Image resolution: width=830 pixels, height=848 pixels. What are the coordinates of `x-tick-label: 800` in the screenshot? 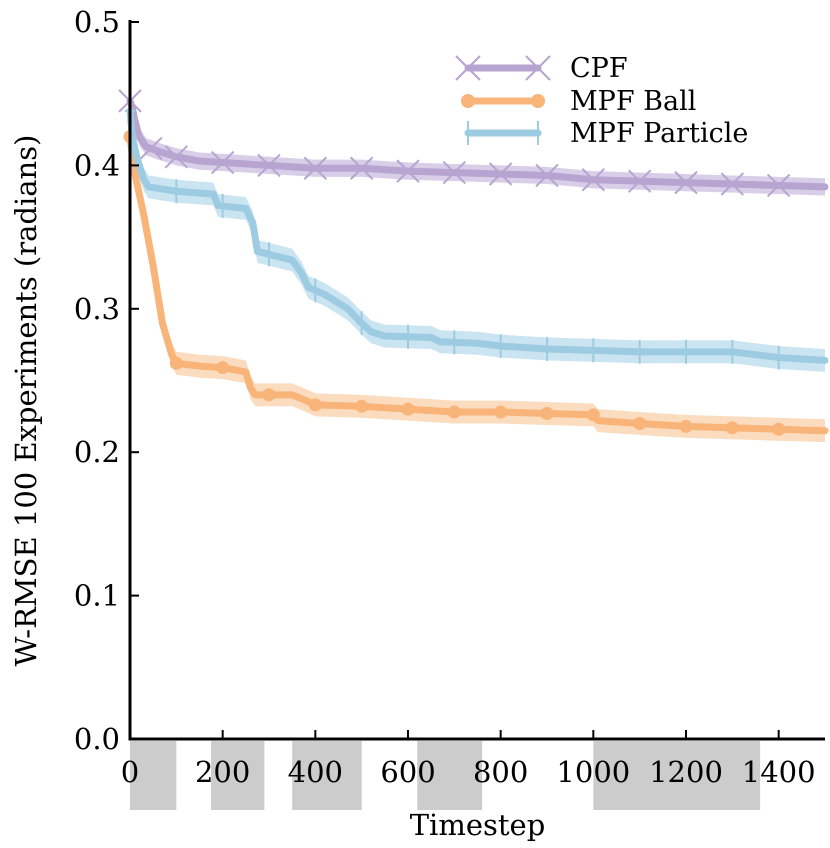 It's located at (500, 772).